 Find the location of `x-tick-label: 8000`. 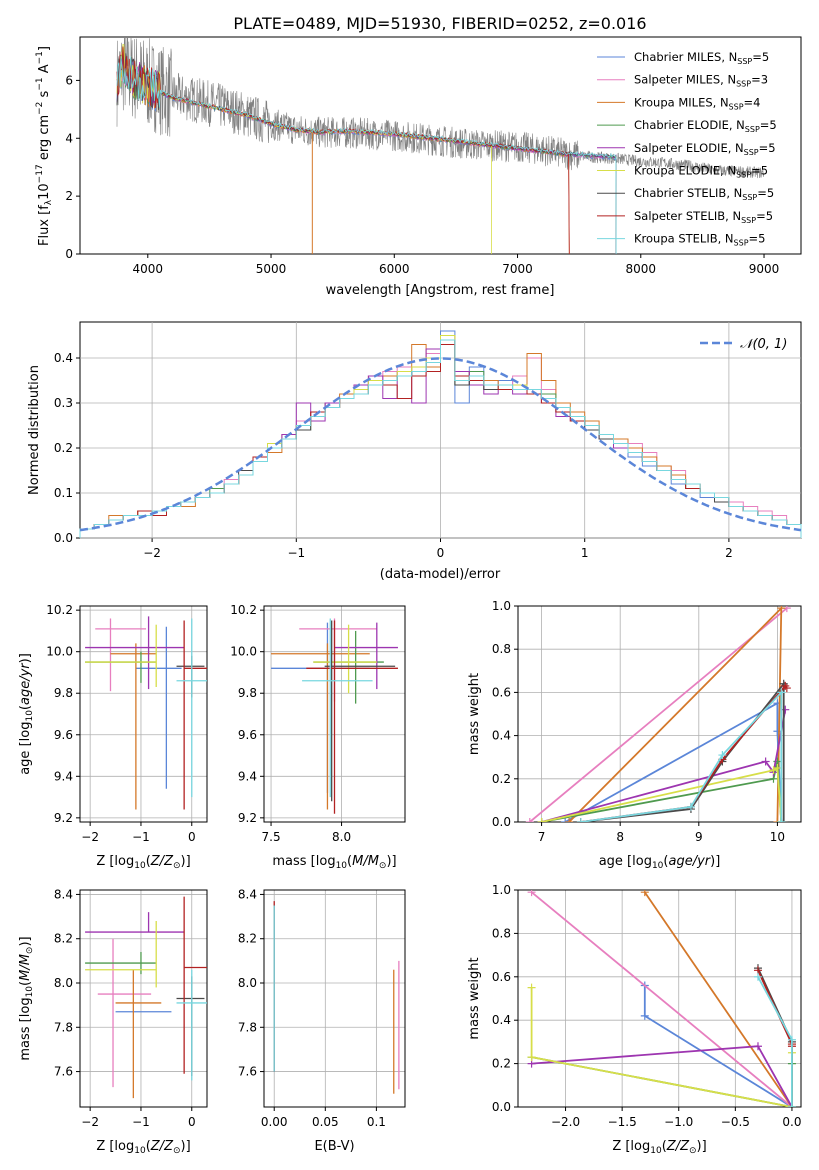

x-tick-label: 8000 is located at coordinates (641, 269).